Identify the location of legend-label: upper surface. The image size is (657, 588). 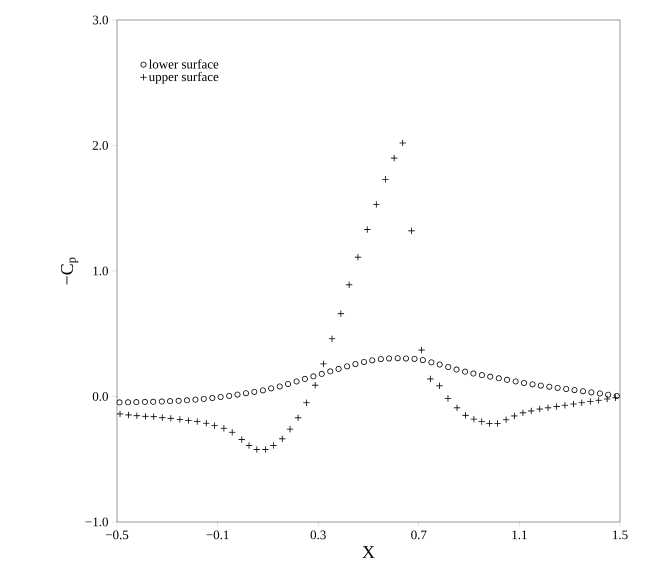
(183, 78).